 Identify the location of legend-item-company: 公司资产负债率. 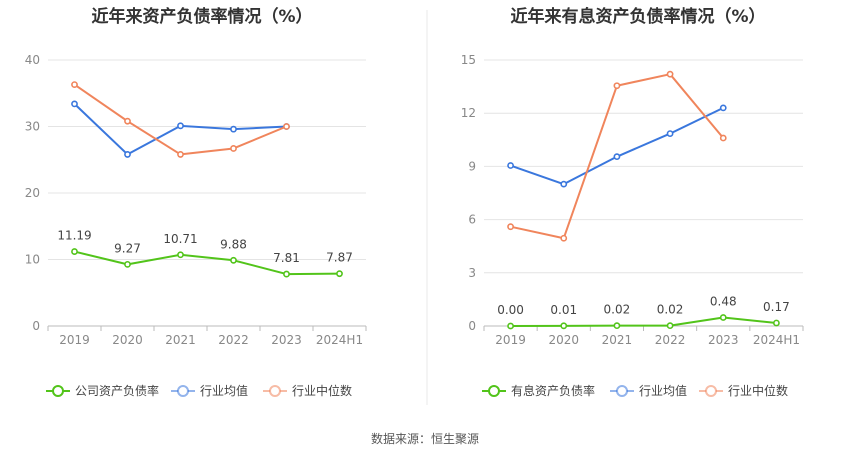
(102, 390).